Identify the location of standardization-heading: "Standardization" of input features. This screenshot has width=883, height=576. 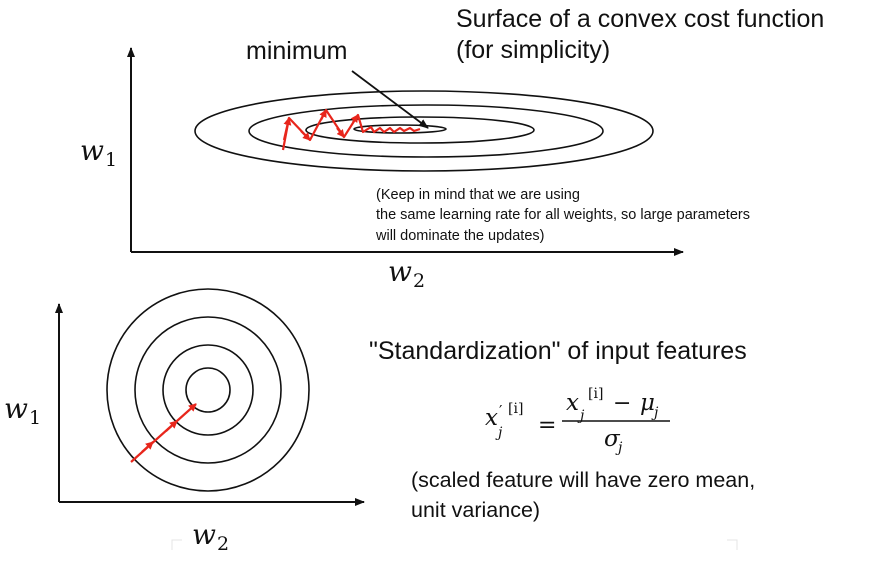
(558, 351).